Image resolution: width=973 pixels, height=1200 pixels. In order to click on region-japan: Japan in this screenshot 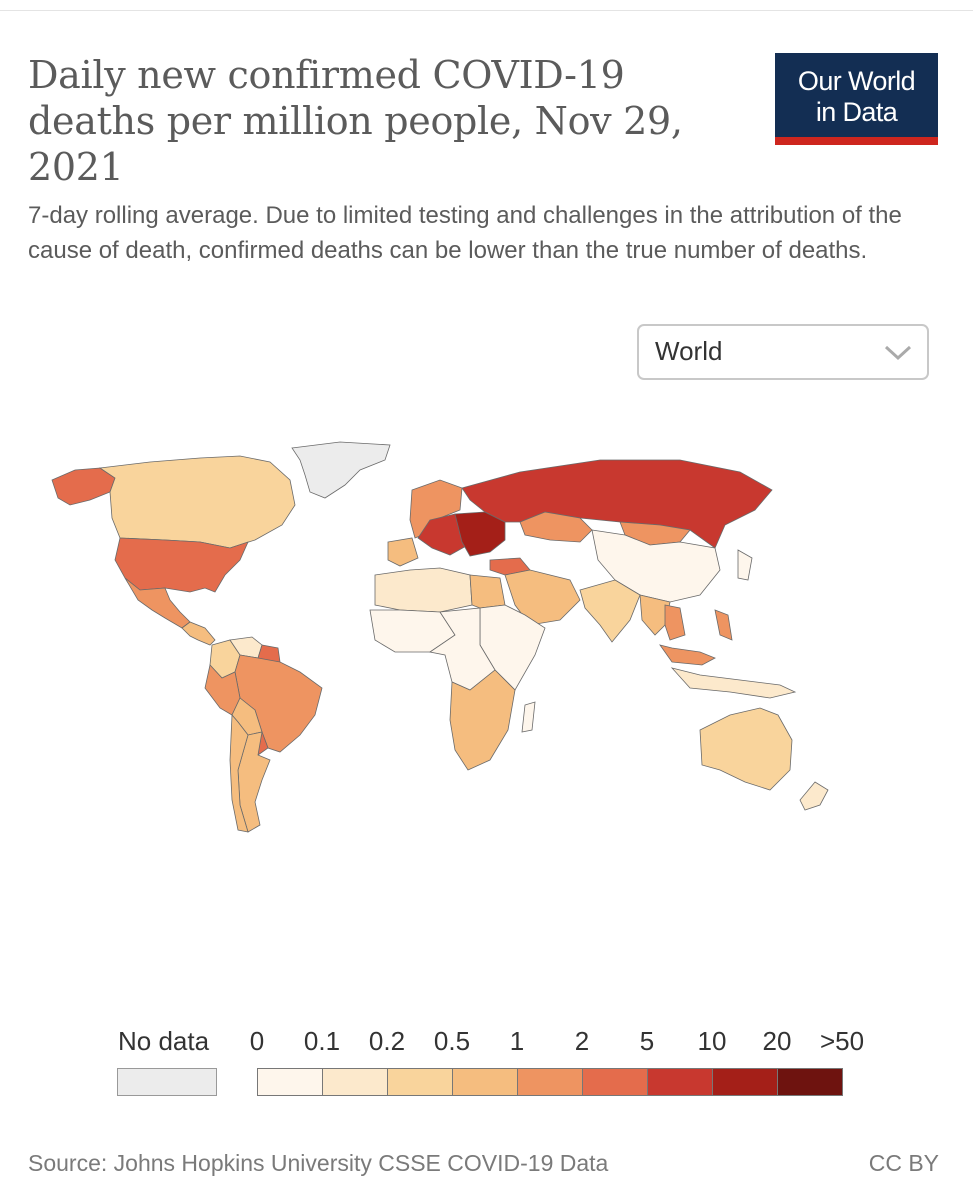, I will do `click(745, 565)`.